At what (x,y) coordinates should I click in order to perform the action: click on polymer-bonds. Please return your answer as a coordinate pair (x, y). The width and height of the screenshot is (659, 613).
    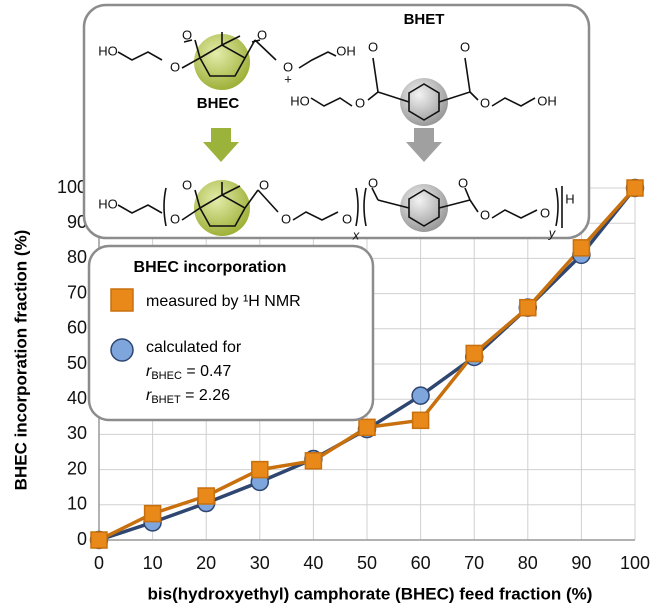
    Looking at the image, I should click on (340, 205).